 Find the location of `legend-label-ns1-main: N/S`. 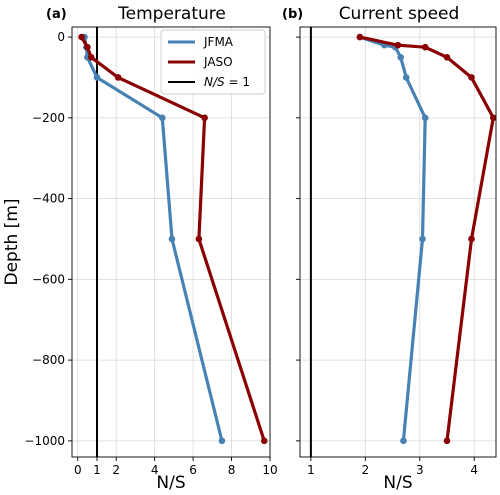

legend-label-ns1-main: N/S is located at coordinates (214, 82).